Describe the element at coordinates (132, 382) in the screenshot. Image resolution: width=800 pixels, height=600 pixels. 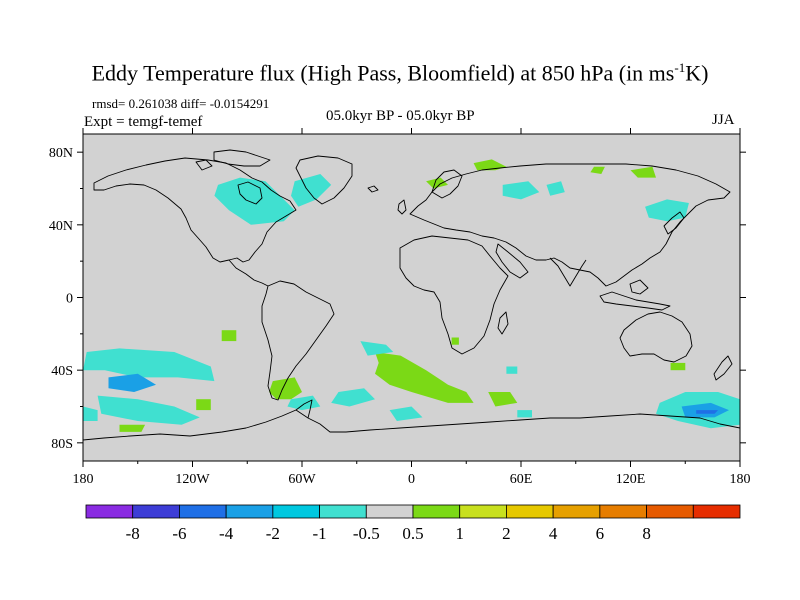
I see `region-s-pacific-core` at that location.